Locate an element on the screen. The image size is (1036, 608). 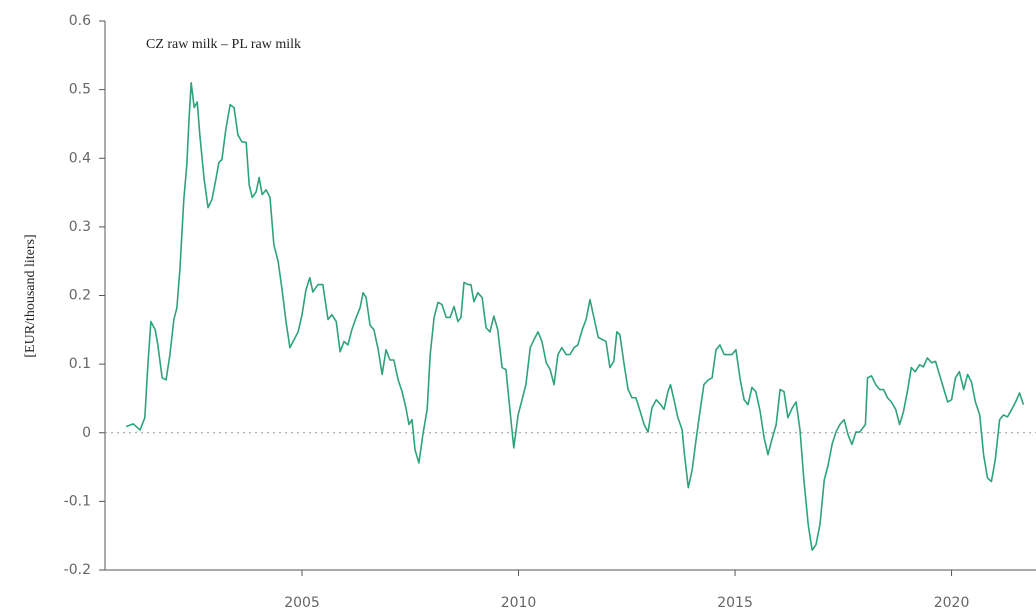
y-tick-label: -0.2 is located at coordinates (77, 570).